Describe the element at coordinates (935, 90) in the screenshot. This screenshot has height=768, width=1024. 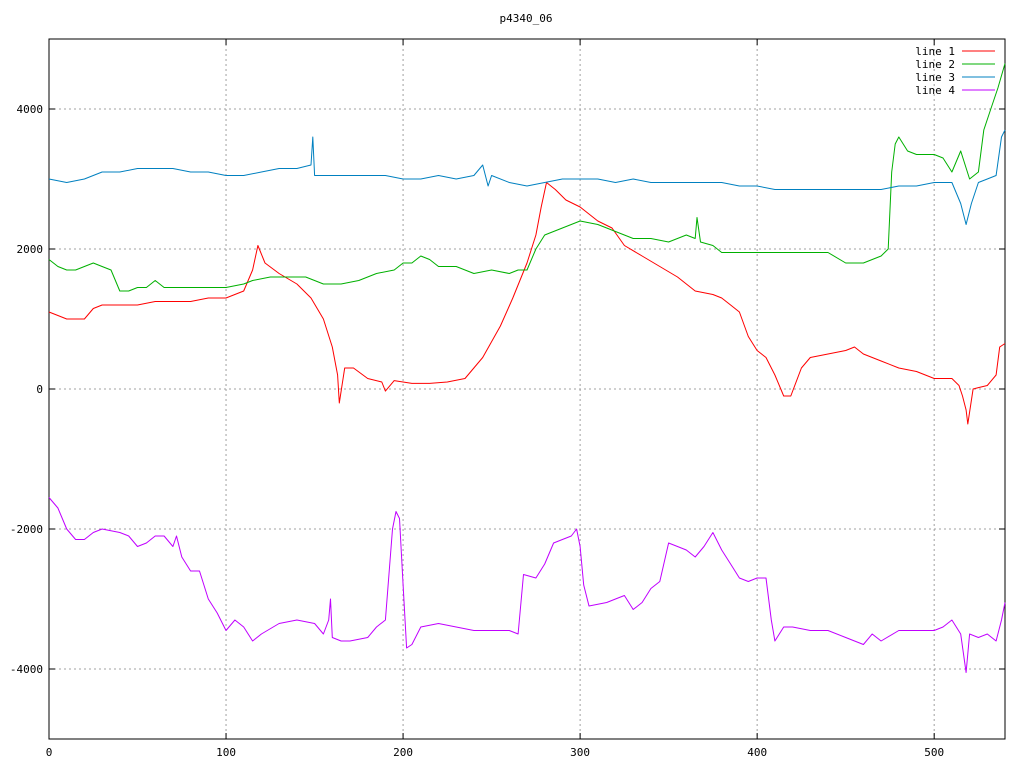
I see `legend-label-4: line 4` at that location.